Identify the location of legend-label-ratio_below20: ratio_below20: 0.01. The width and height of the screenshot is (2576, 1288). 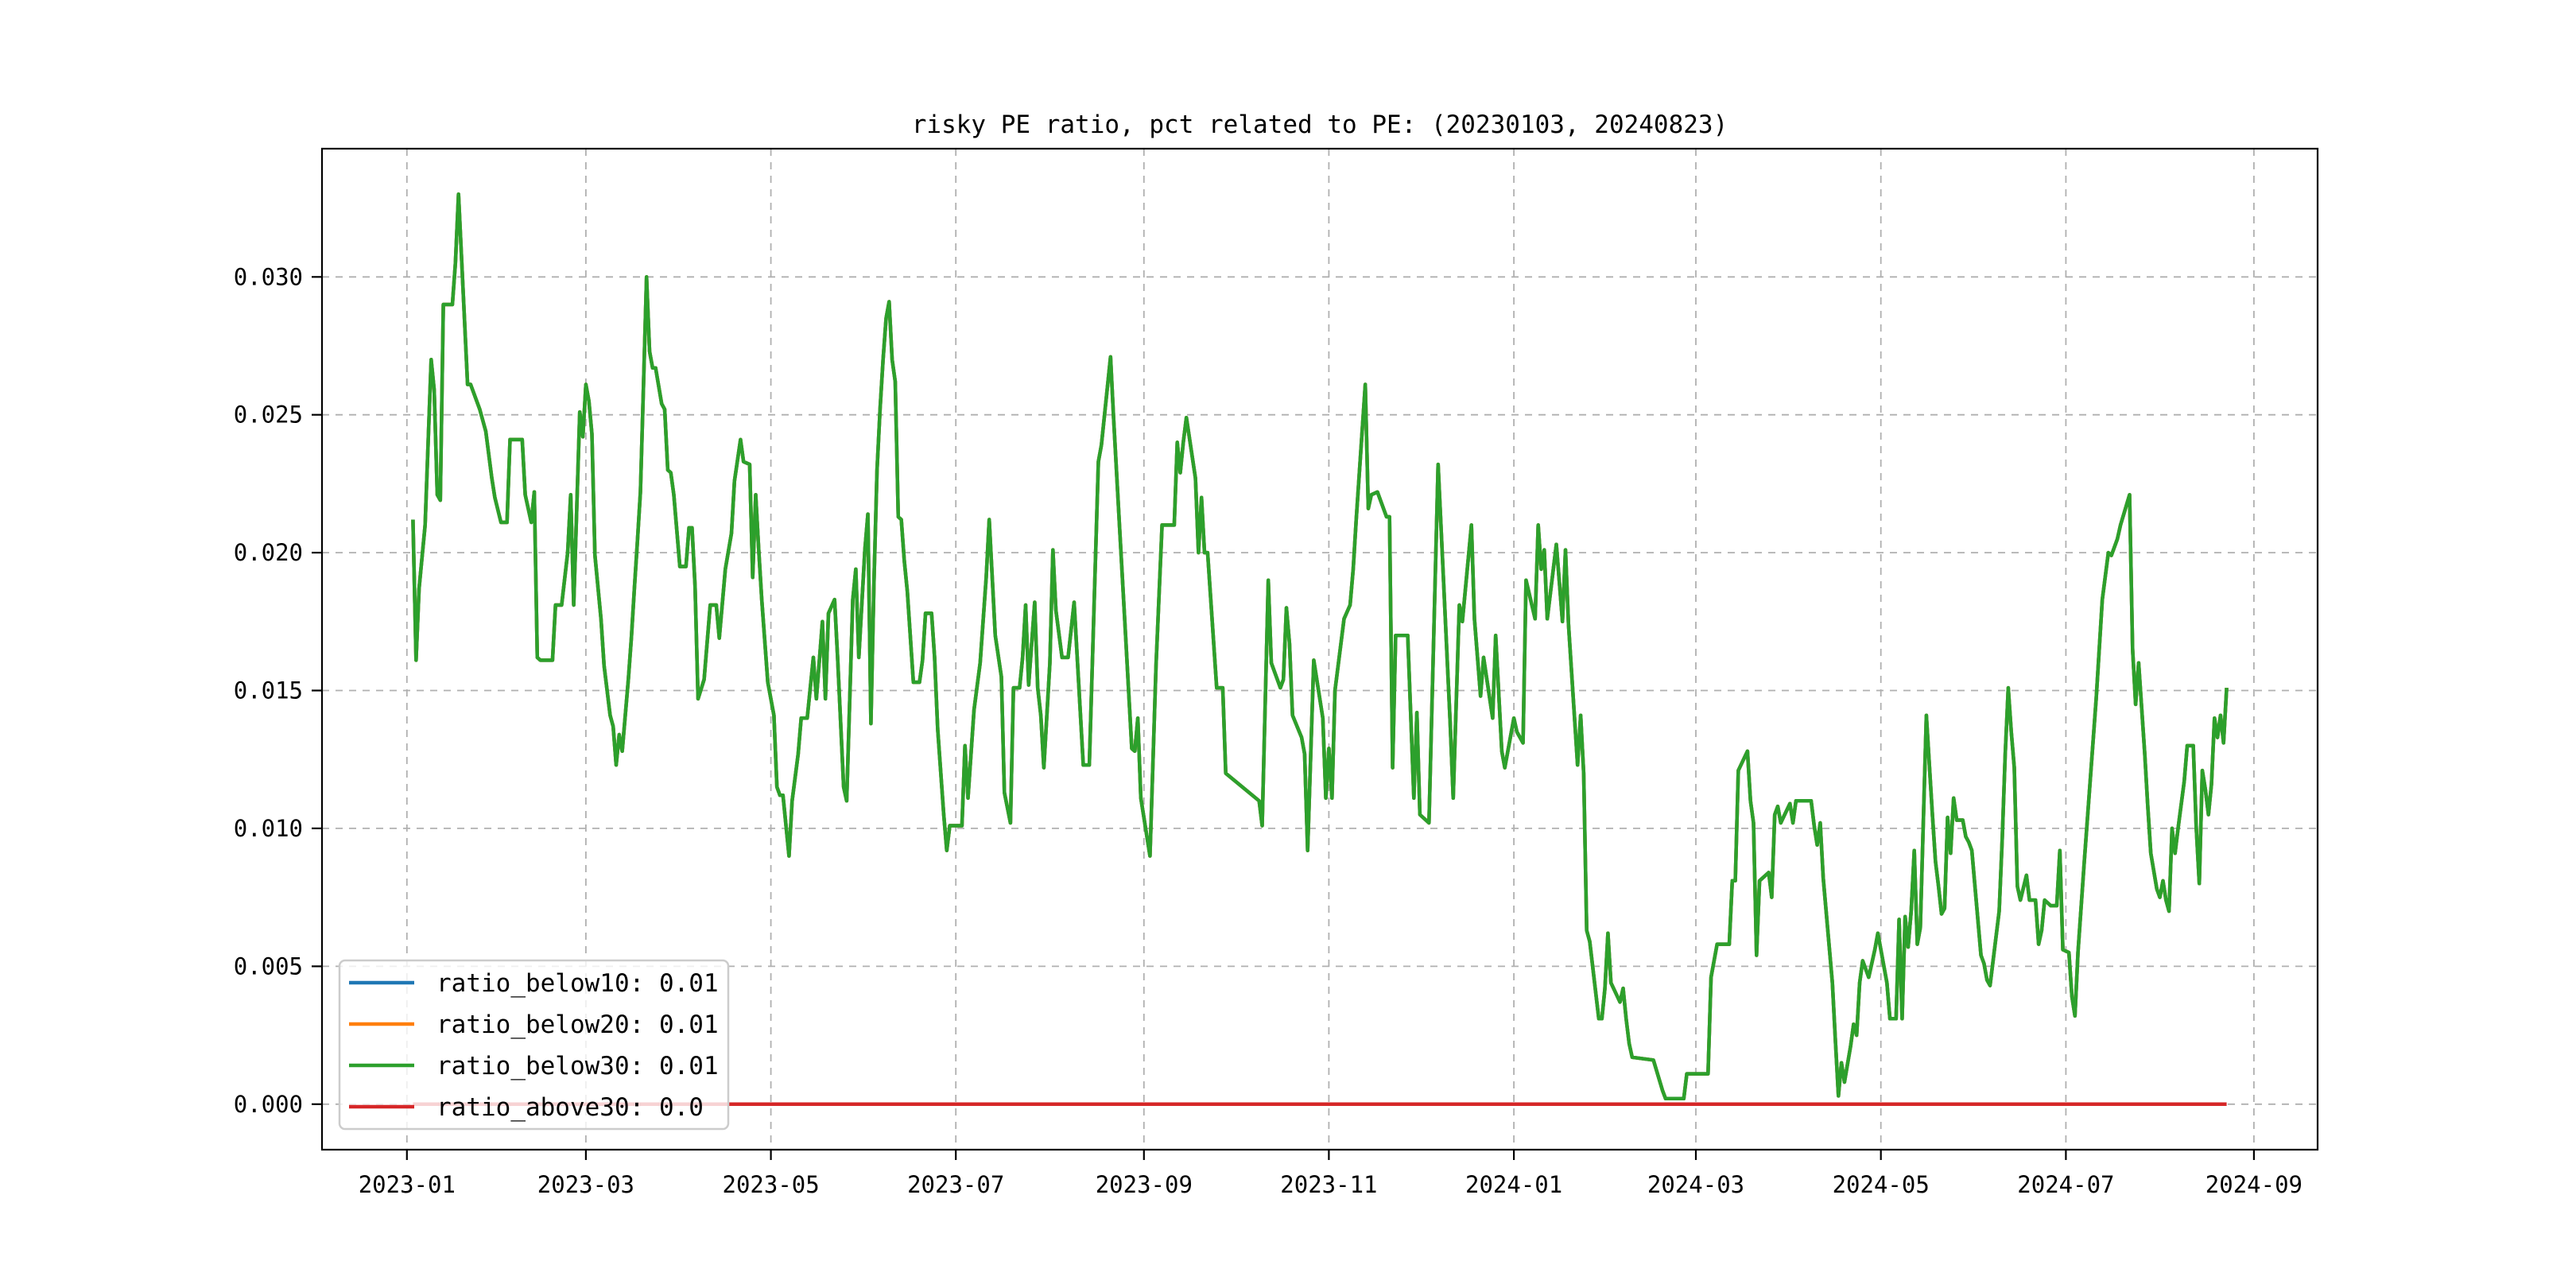
(578, 1025).